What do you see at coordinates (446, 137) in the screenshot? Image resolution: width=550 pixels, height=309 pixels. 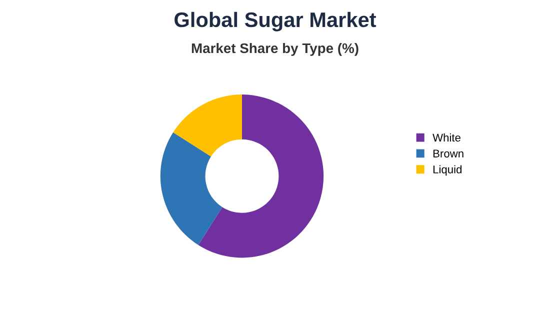 I see `legend-label: White` at bounding box center [446, 137].